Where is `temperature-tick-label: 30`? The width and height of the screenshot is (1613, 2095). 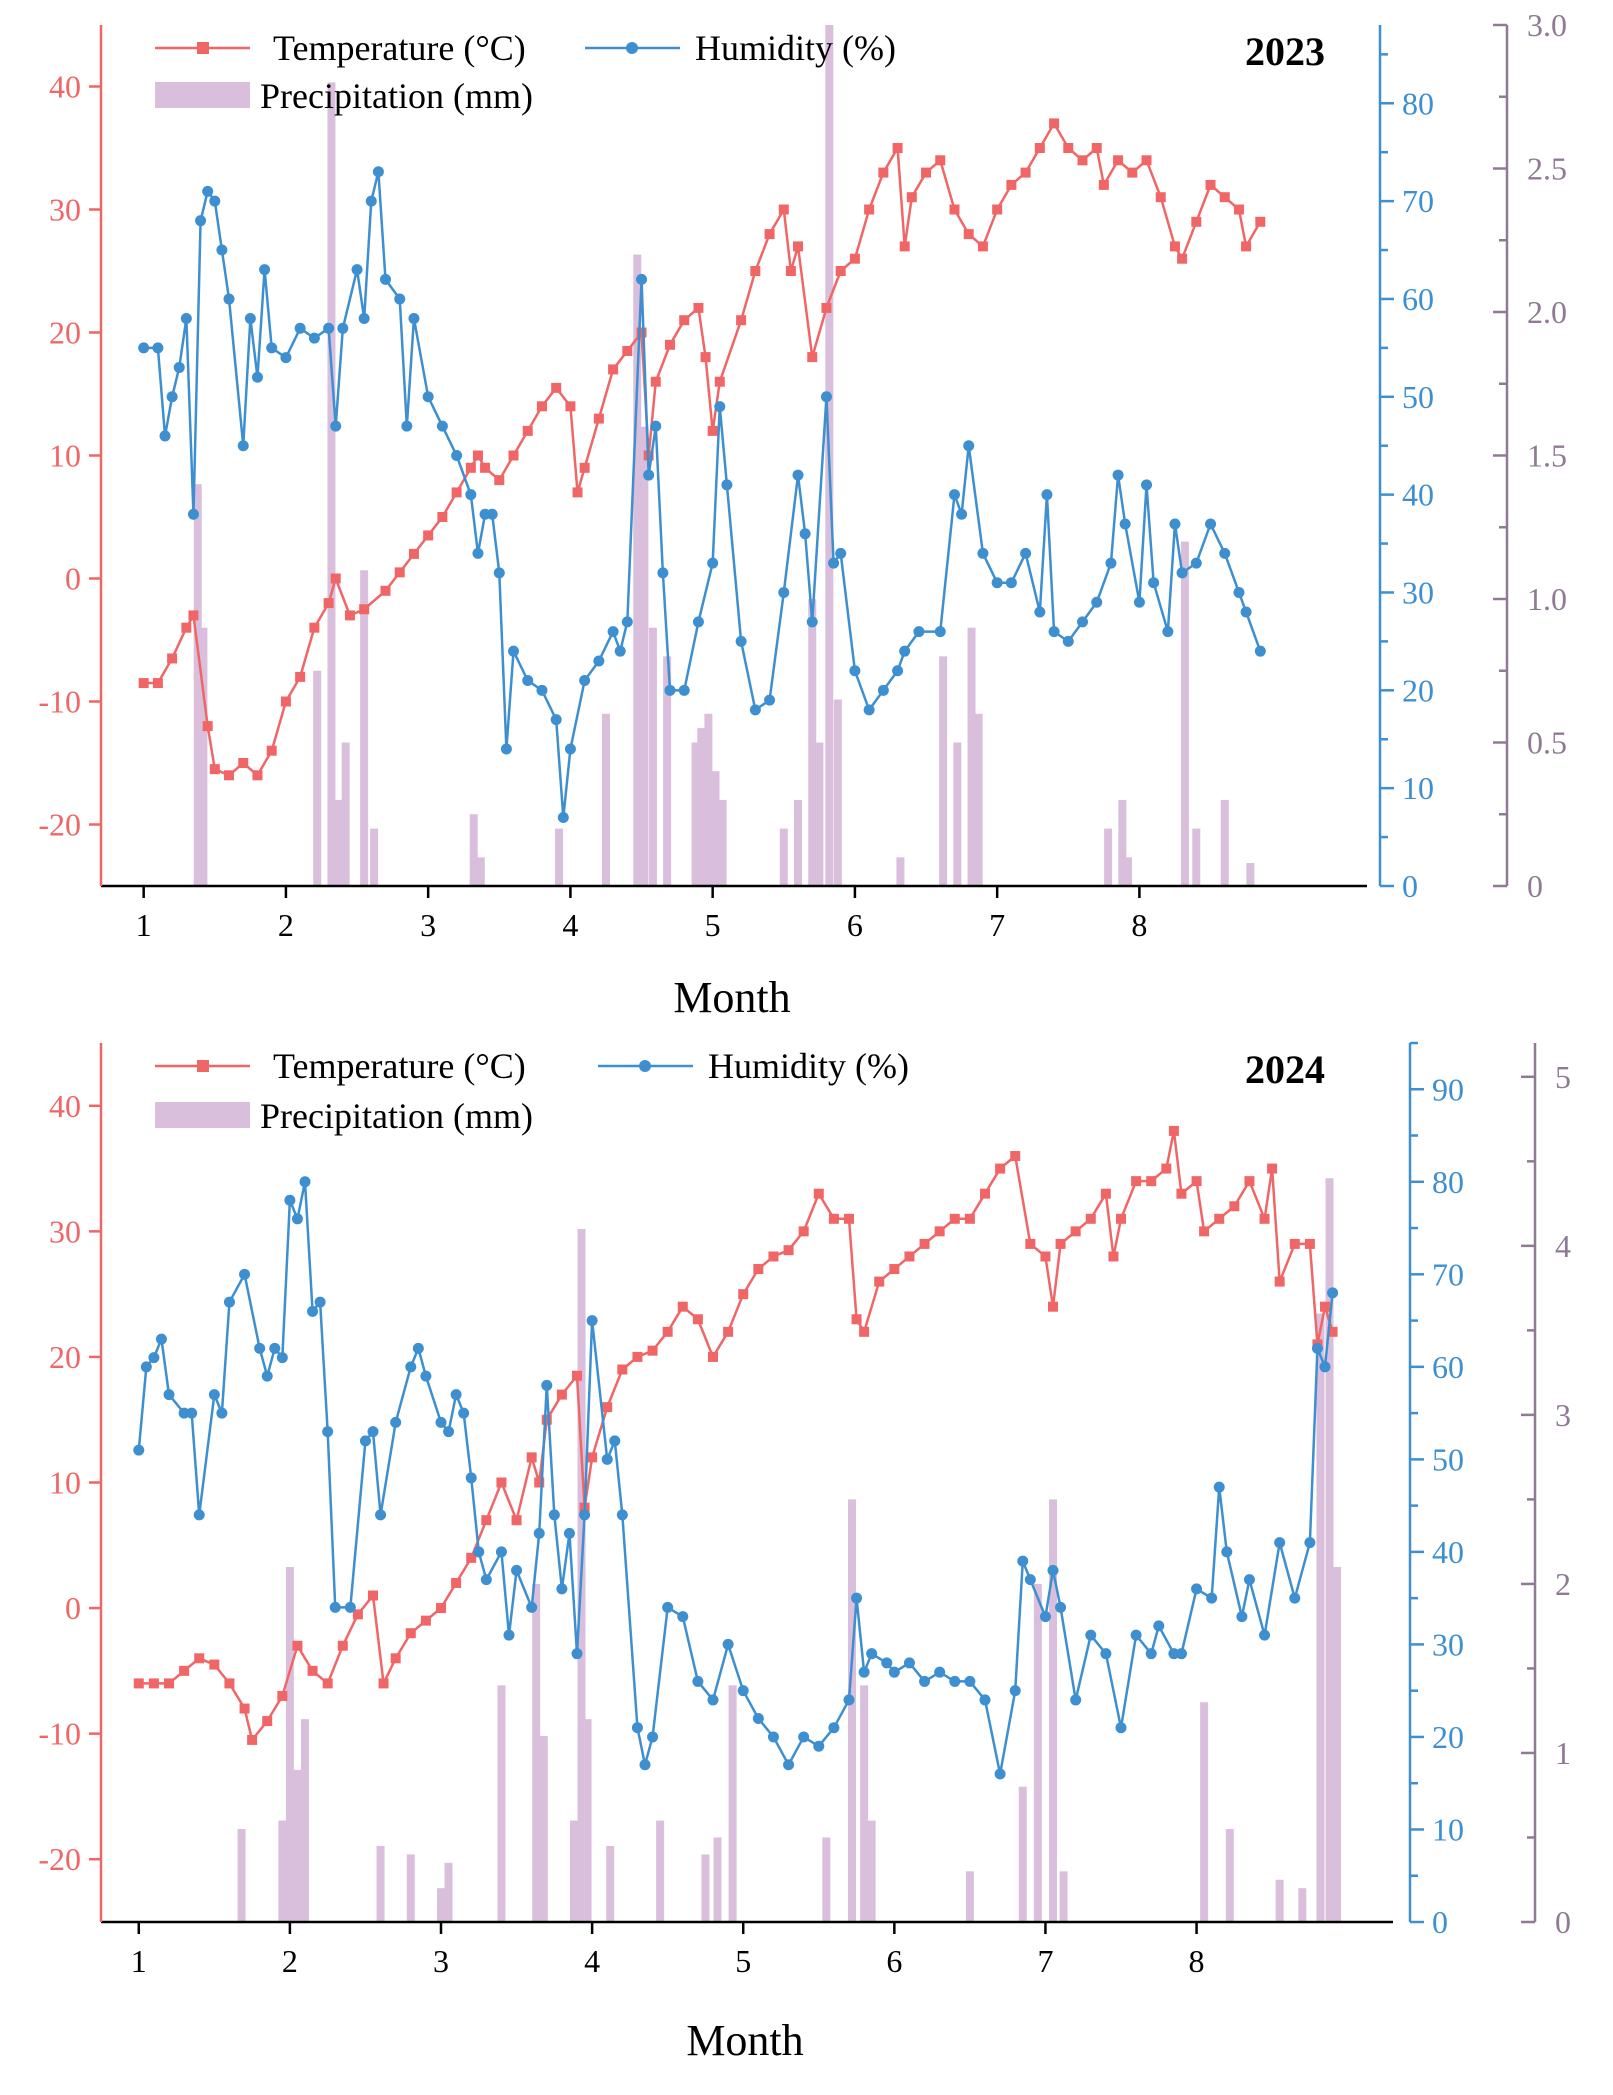
temperature-tick-label: 30 is located at coordinates (65, 1231).